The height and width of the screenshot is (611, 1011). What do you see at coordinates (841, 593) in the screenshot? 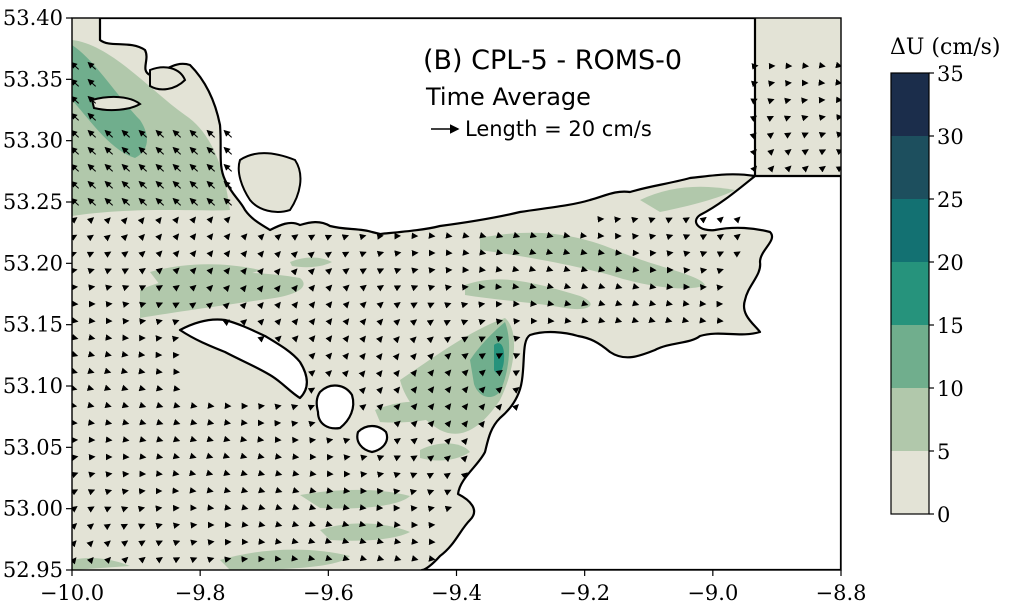
I see `x-tick-label: −8.8` at bounding box center [841, 593].